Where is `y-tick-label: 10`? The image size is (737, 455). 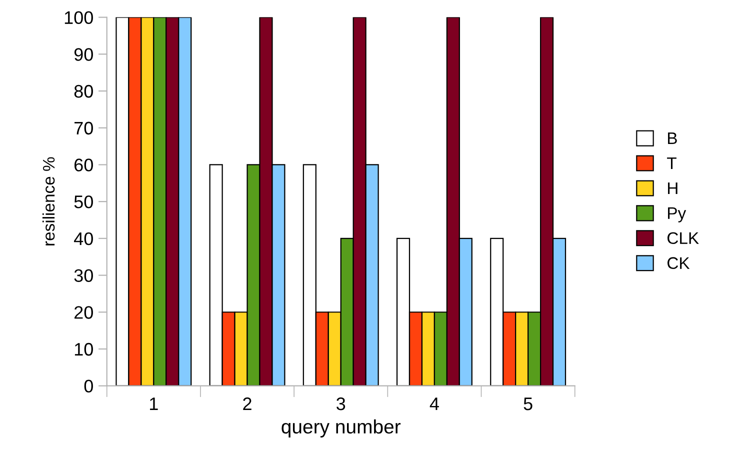 y-tick-label: 10 is located at coordinates (83, 349).